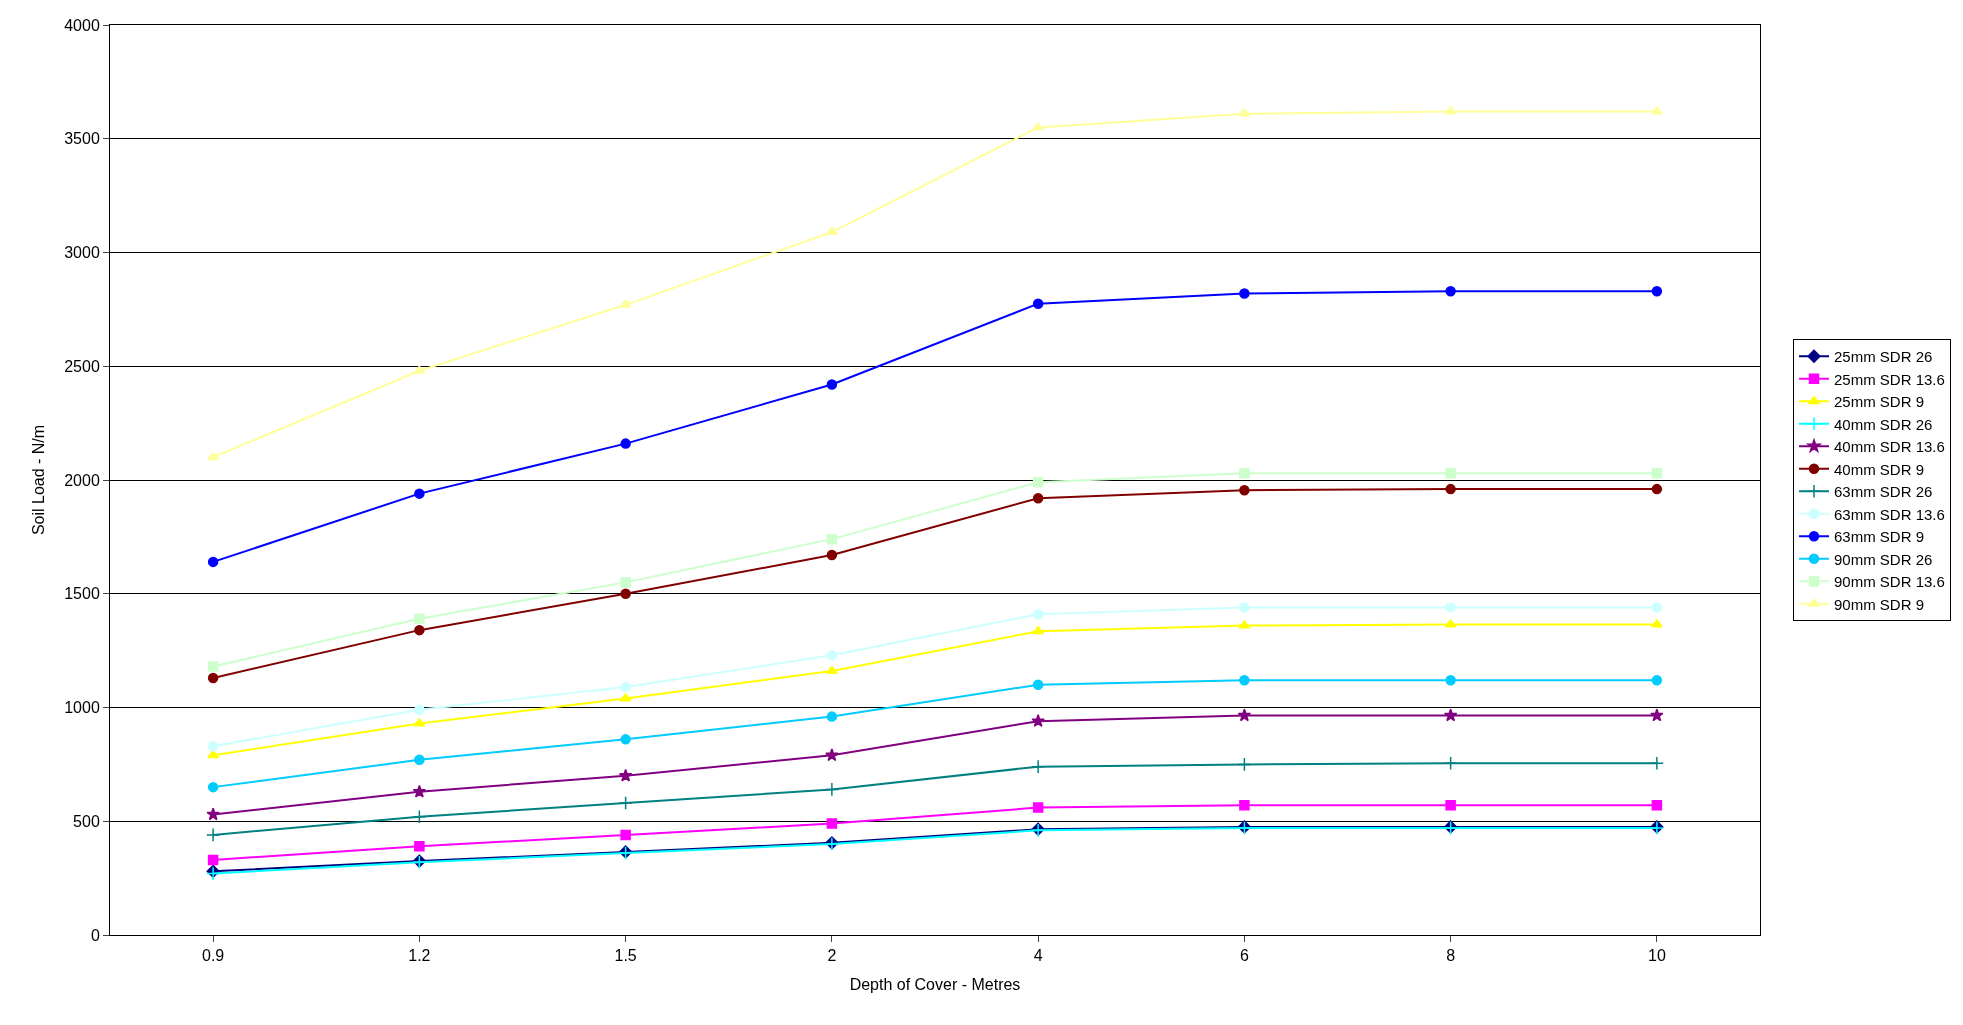  Describe the element at coordinates (213, 956) in the screenshot. I see `x-tick-label: 0.9` at that location.